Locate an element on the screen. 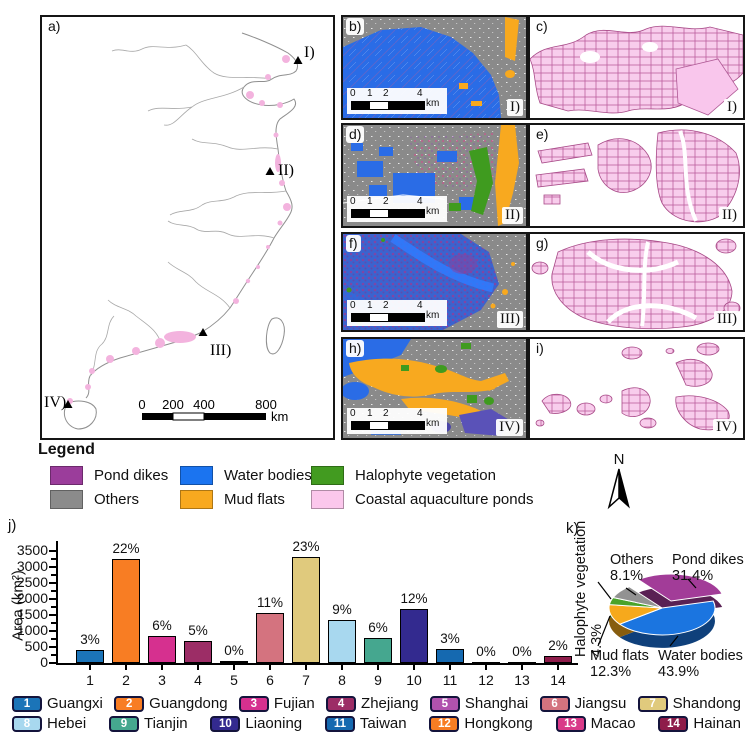 This screenshot has width=747, height=739. panel-label-i: i) is located at coordinates (540, 348).